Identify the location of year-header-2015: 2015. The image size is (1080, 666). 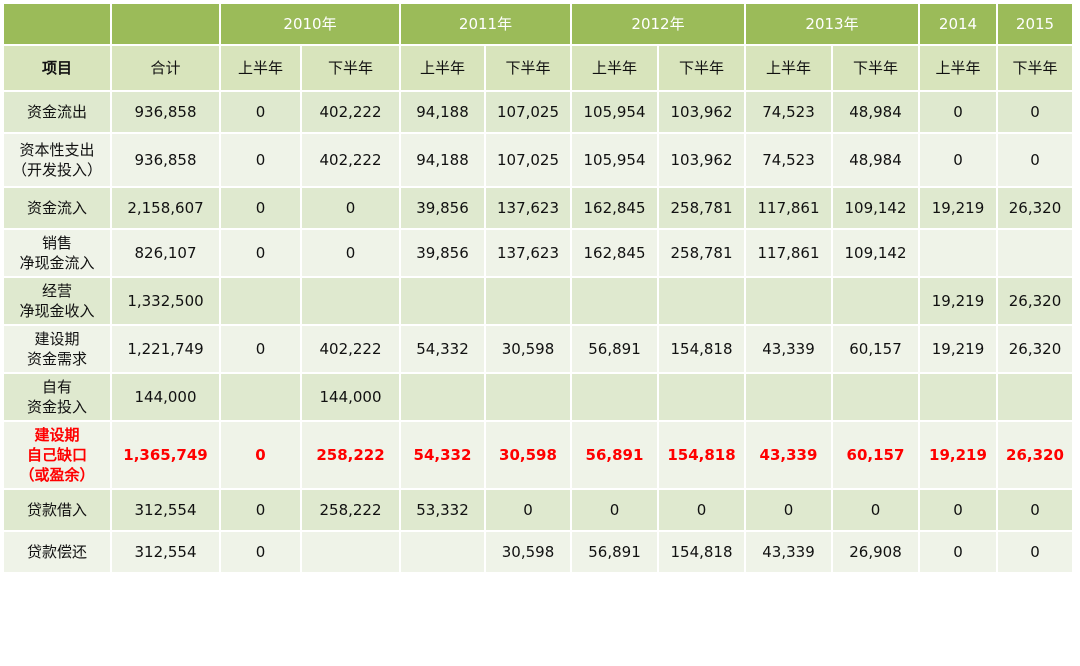
(1035, 24).